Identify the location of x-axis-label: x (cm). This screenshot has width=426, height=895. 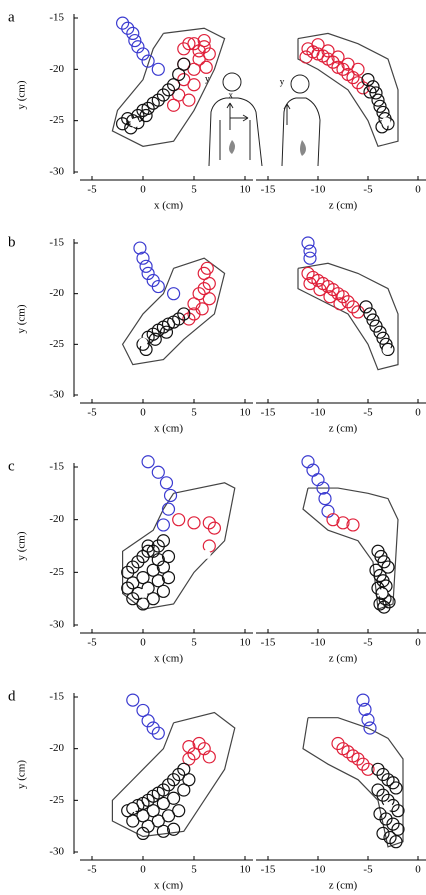
(168, 429).